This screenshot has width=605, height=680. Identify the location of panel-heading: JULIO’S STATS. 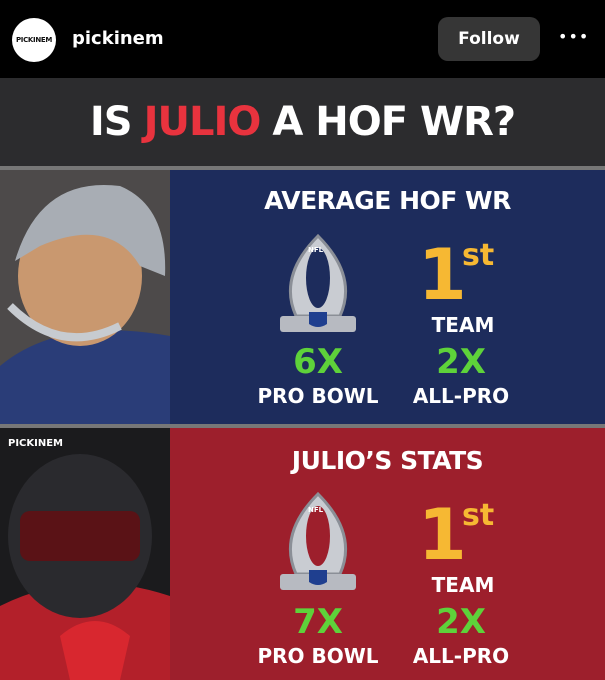
(387, 460).